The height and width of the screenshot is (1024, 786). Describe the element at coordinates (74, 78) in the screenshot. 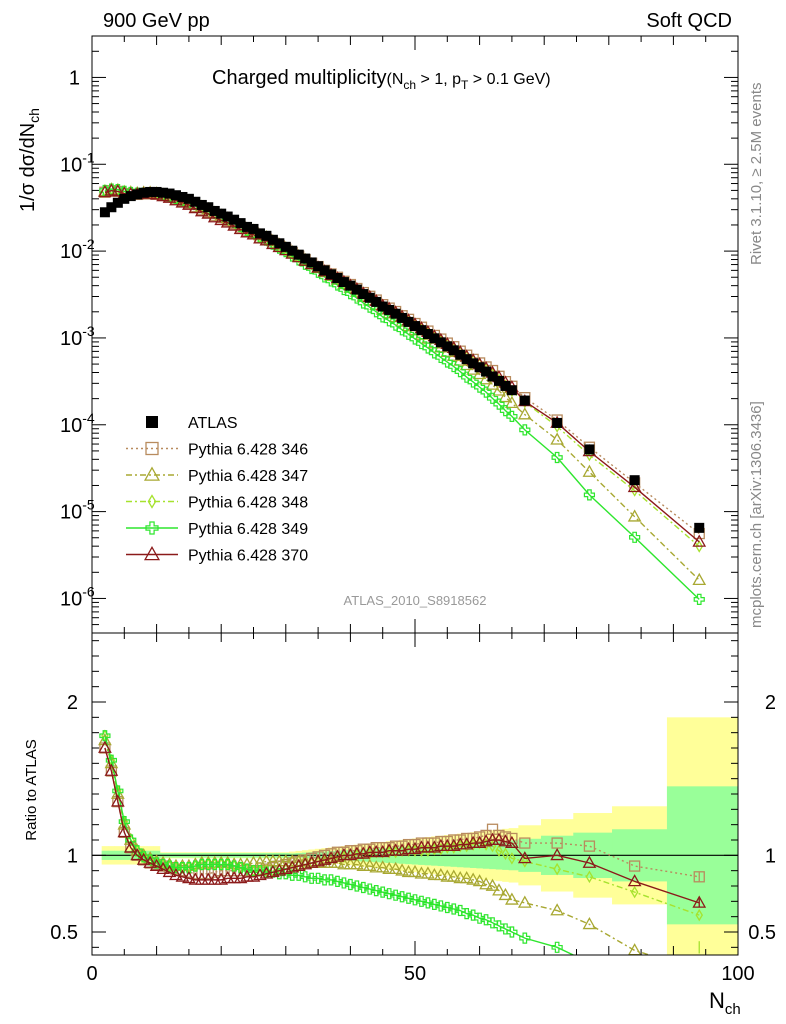

I see `y-tick-label: 1` at that location.